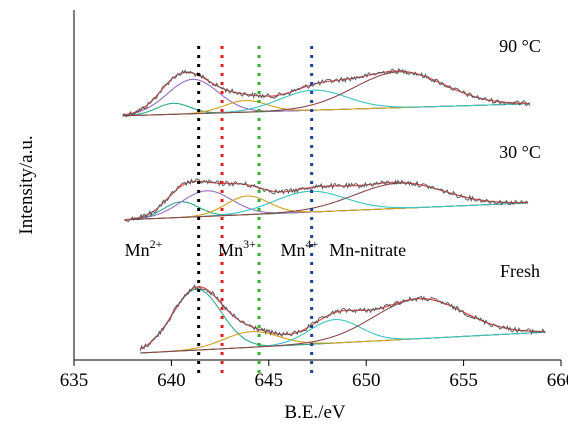 The height and width of the screenshot is (429, 568). What do you see at coordinates (557, 380) in the screenshot?
I see `x-tick-label: 660` at bounding box center [557, 380].